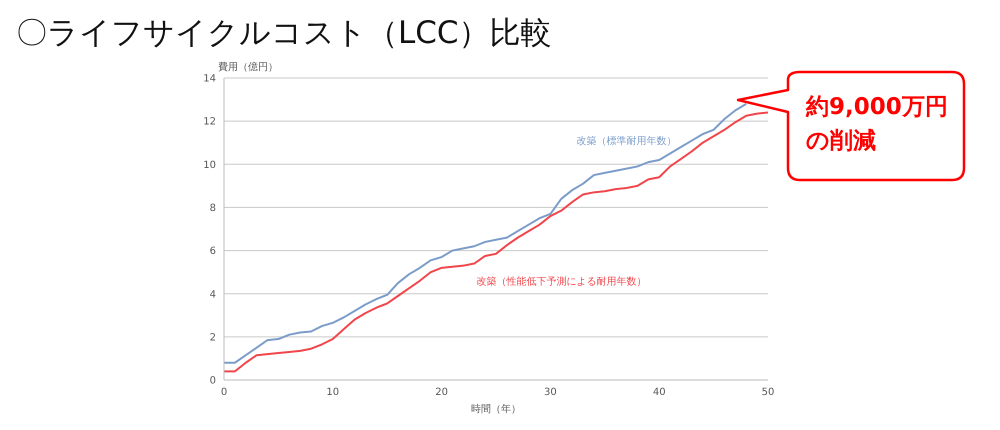 This screenshot has width=1000, height=430. I want to click on x-tick-label: 50, so click(768, 392).